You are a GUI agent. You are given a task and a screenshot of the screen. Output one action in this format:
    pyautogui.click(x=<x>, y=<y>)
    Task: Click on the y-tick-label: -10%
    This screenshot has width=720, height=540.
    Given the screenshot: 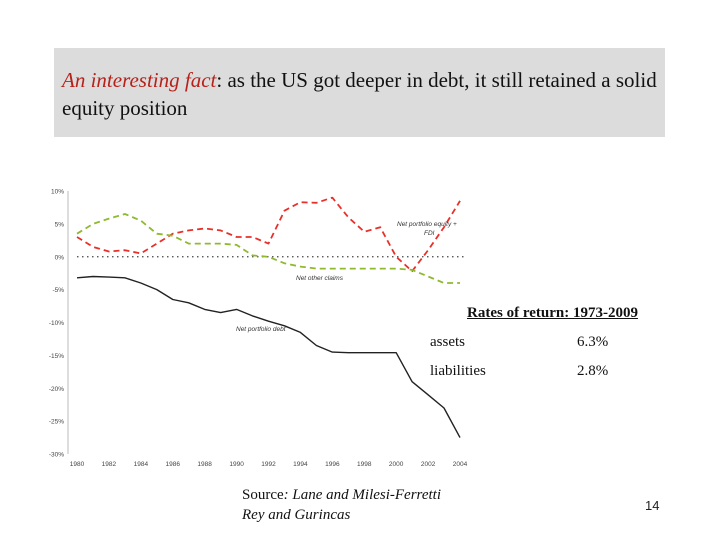 What is the action you would take?
    pyautogui.click(x=56, y=323)
    